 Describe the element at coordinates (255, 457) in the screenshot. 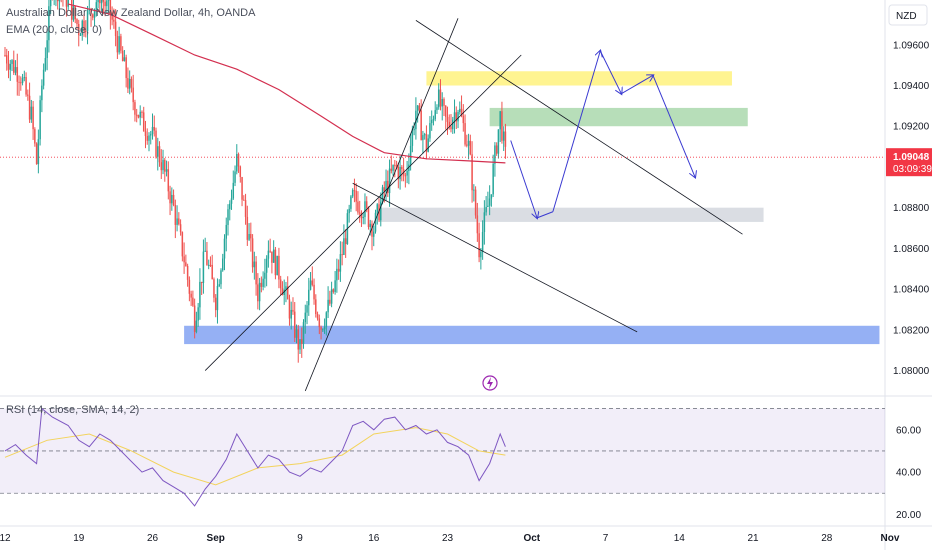

I see `rsi-line` at that location.